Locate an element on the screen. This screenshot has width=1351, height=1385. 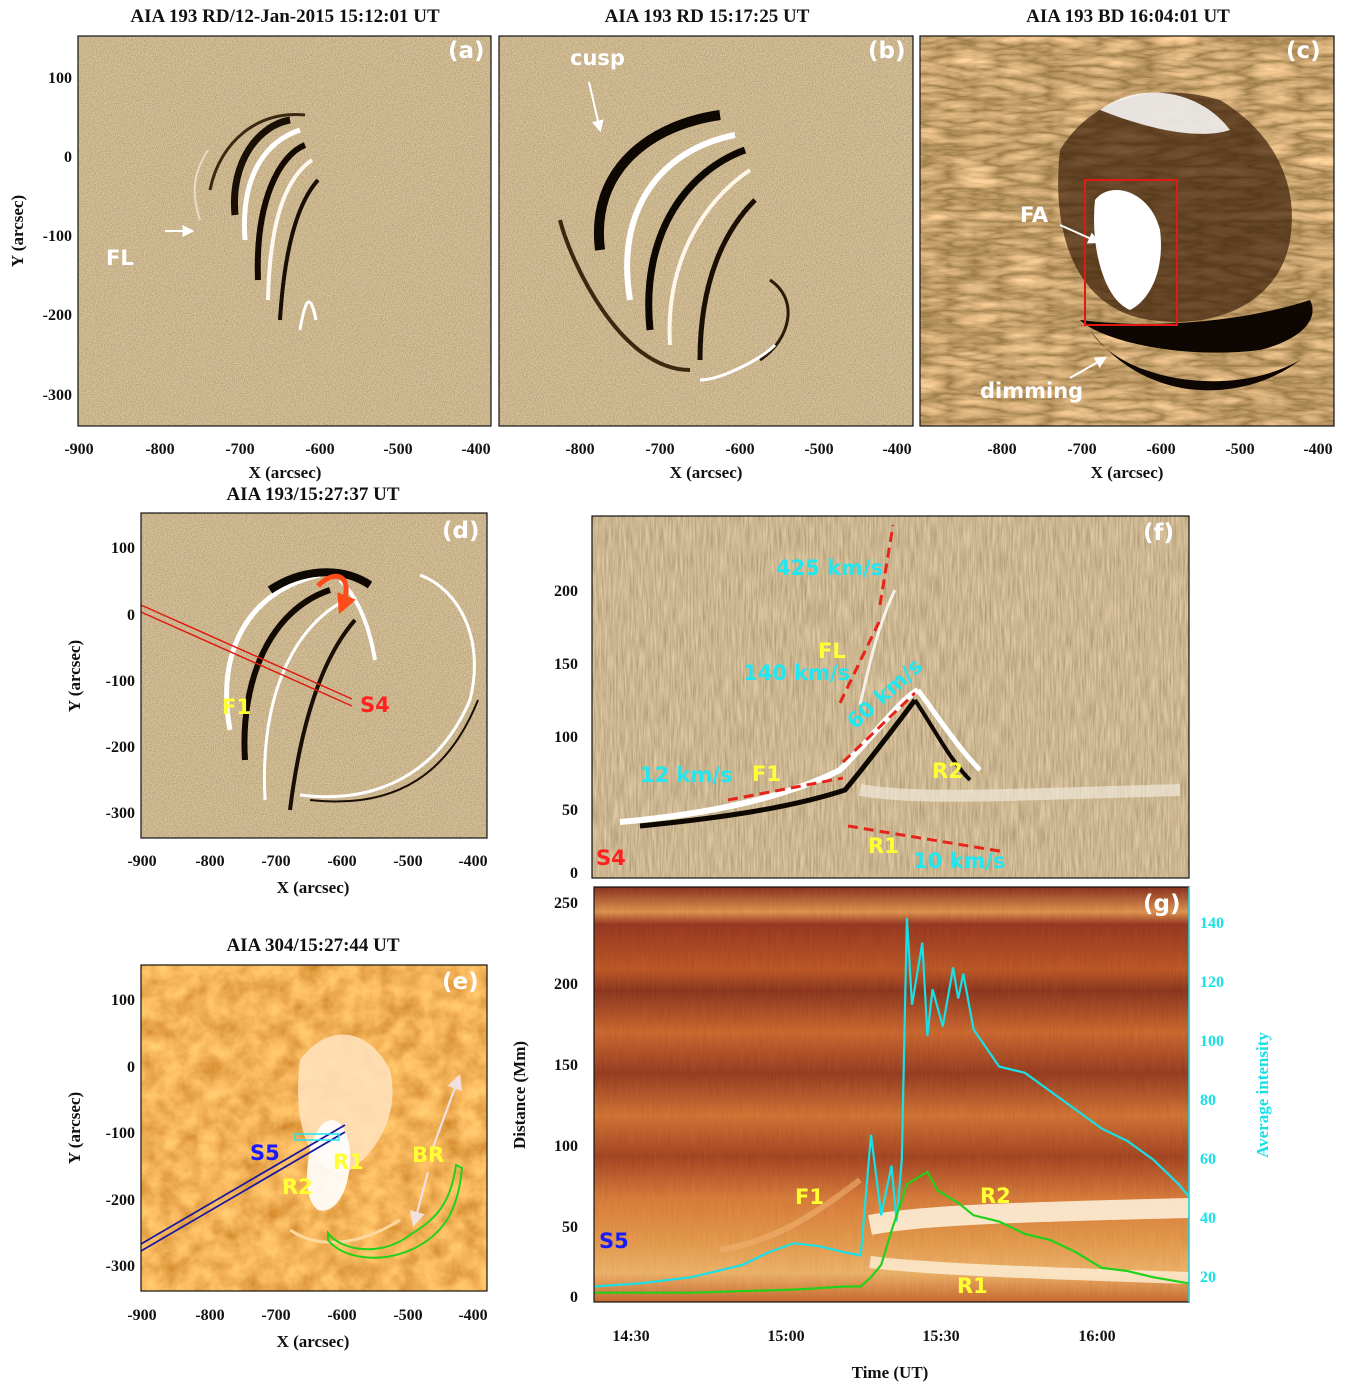
panel-g-features is located at coordinates (954, 1230).